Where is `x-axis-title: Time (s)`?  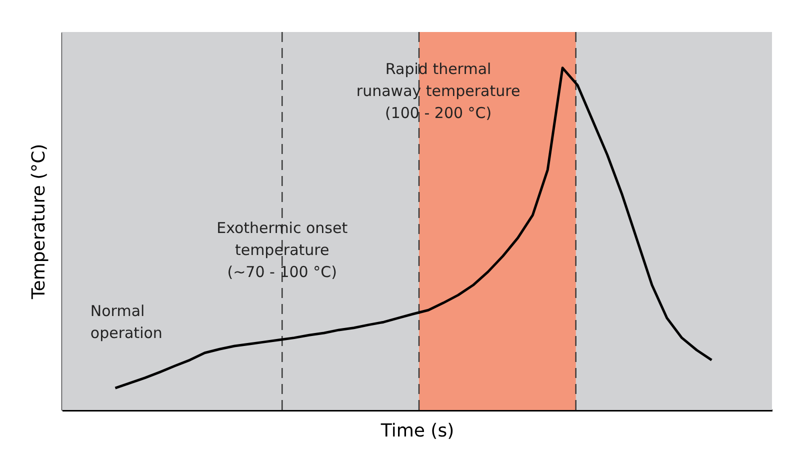 x-axis-title: Time (s) is located at coordinates (417, 431).